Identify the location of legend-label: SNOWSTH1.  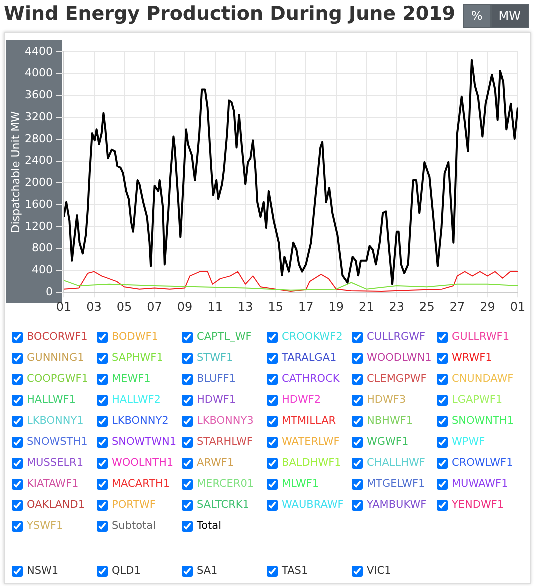
(57, 442).